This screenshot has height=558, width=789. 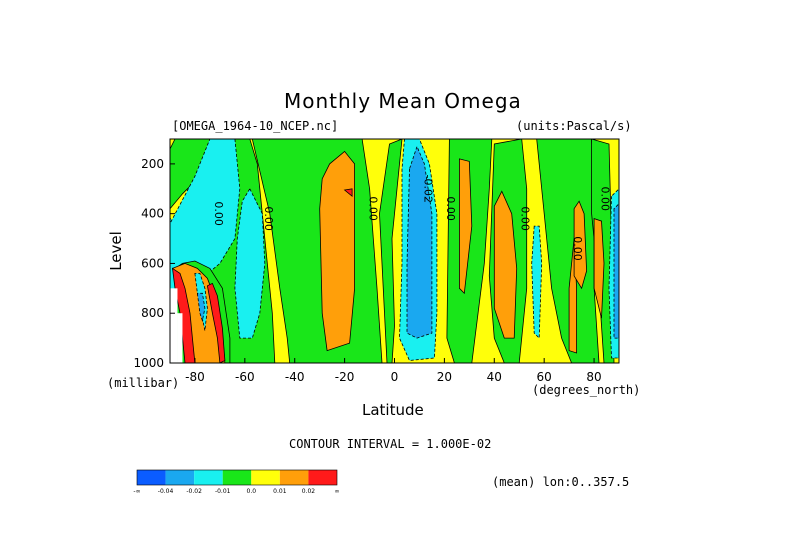 What do you see at coordinates (395, 377) in the screenshot?
I see `x-tick-label-4: 0` at bounding box center [395, 377].